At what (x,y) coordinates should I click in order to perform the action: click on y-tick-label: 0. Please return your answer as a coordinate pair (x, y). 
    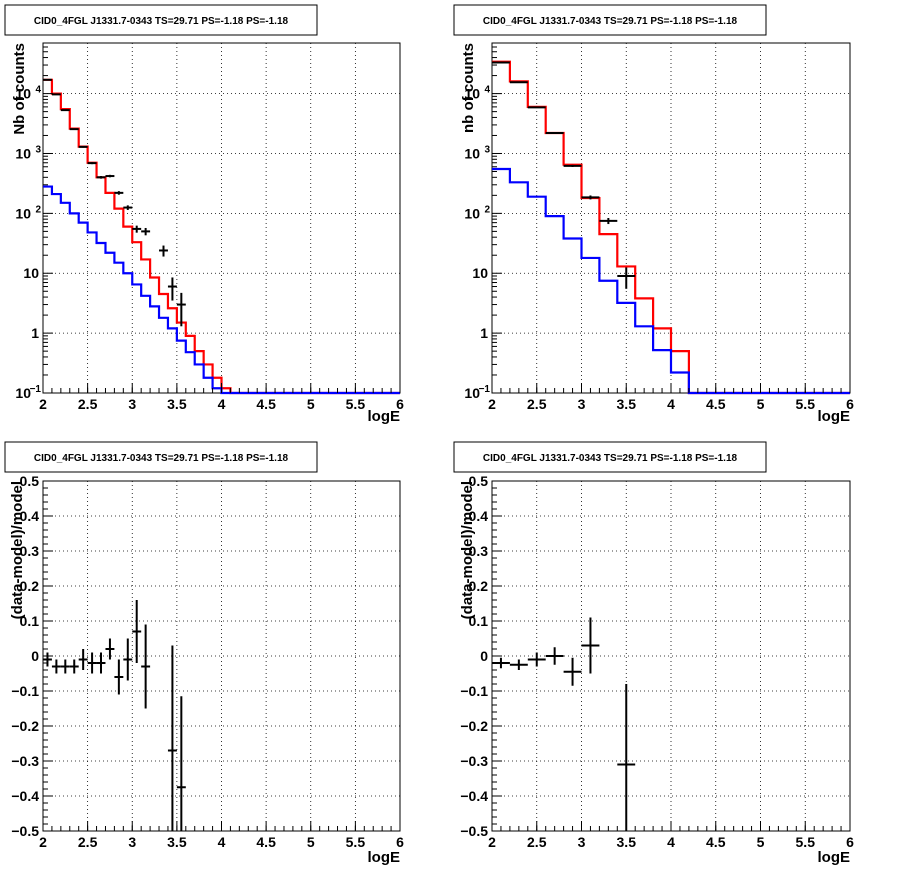
    Looking at the image, I should click on (484, 656).